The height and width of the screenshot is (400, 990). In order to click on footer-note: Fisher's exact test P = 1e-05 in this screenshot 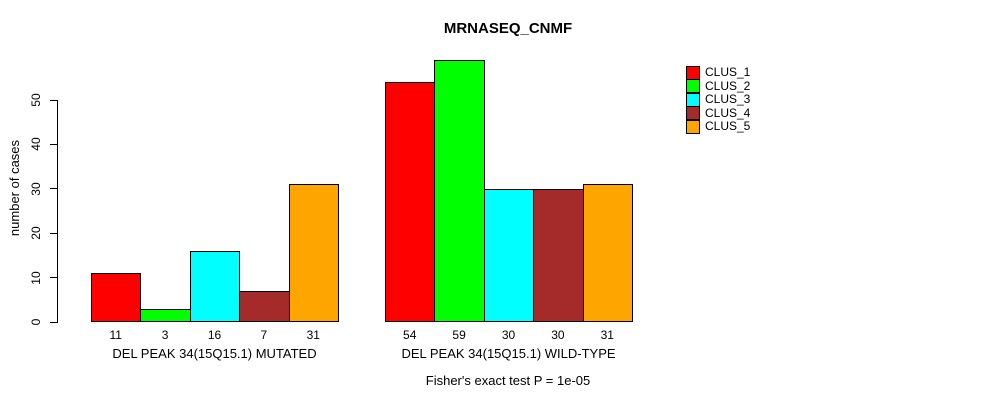, I will do `click(508, 380)`.